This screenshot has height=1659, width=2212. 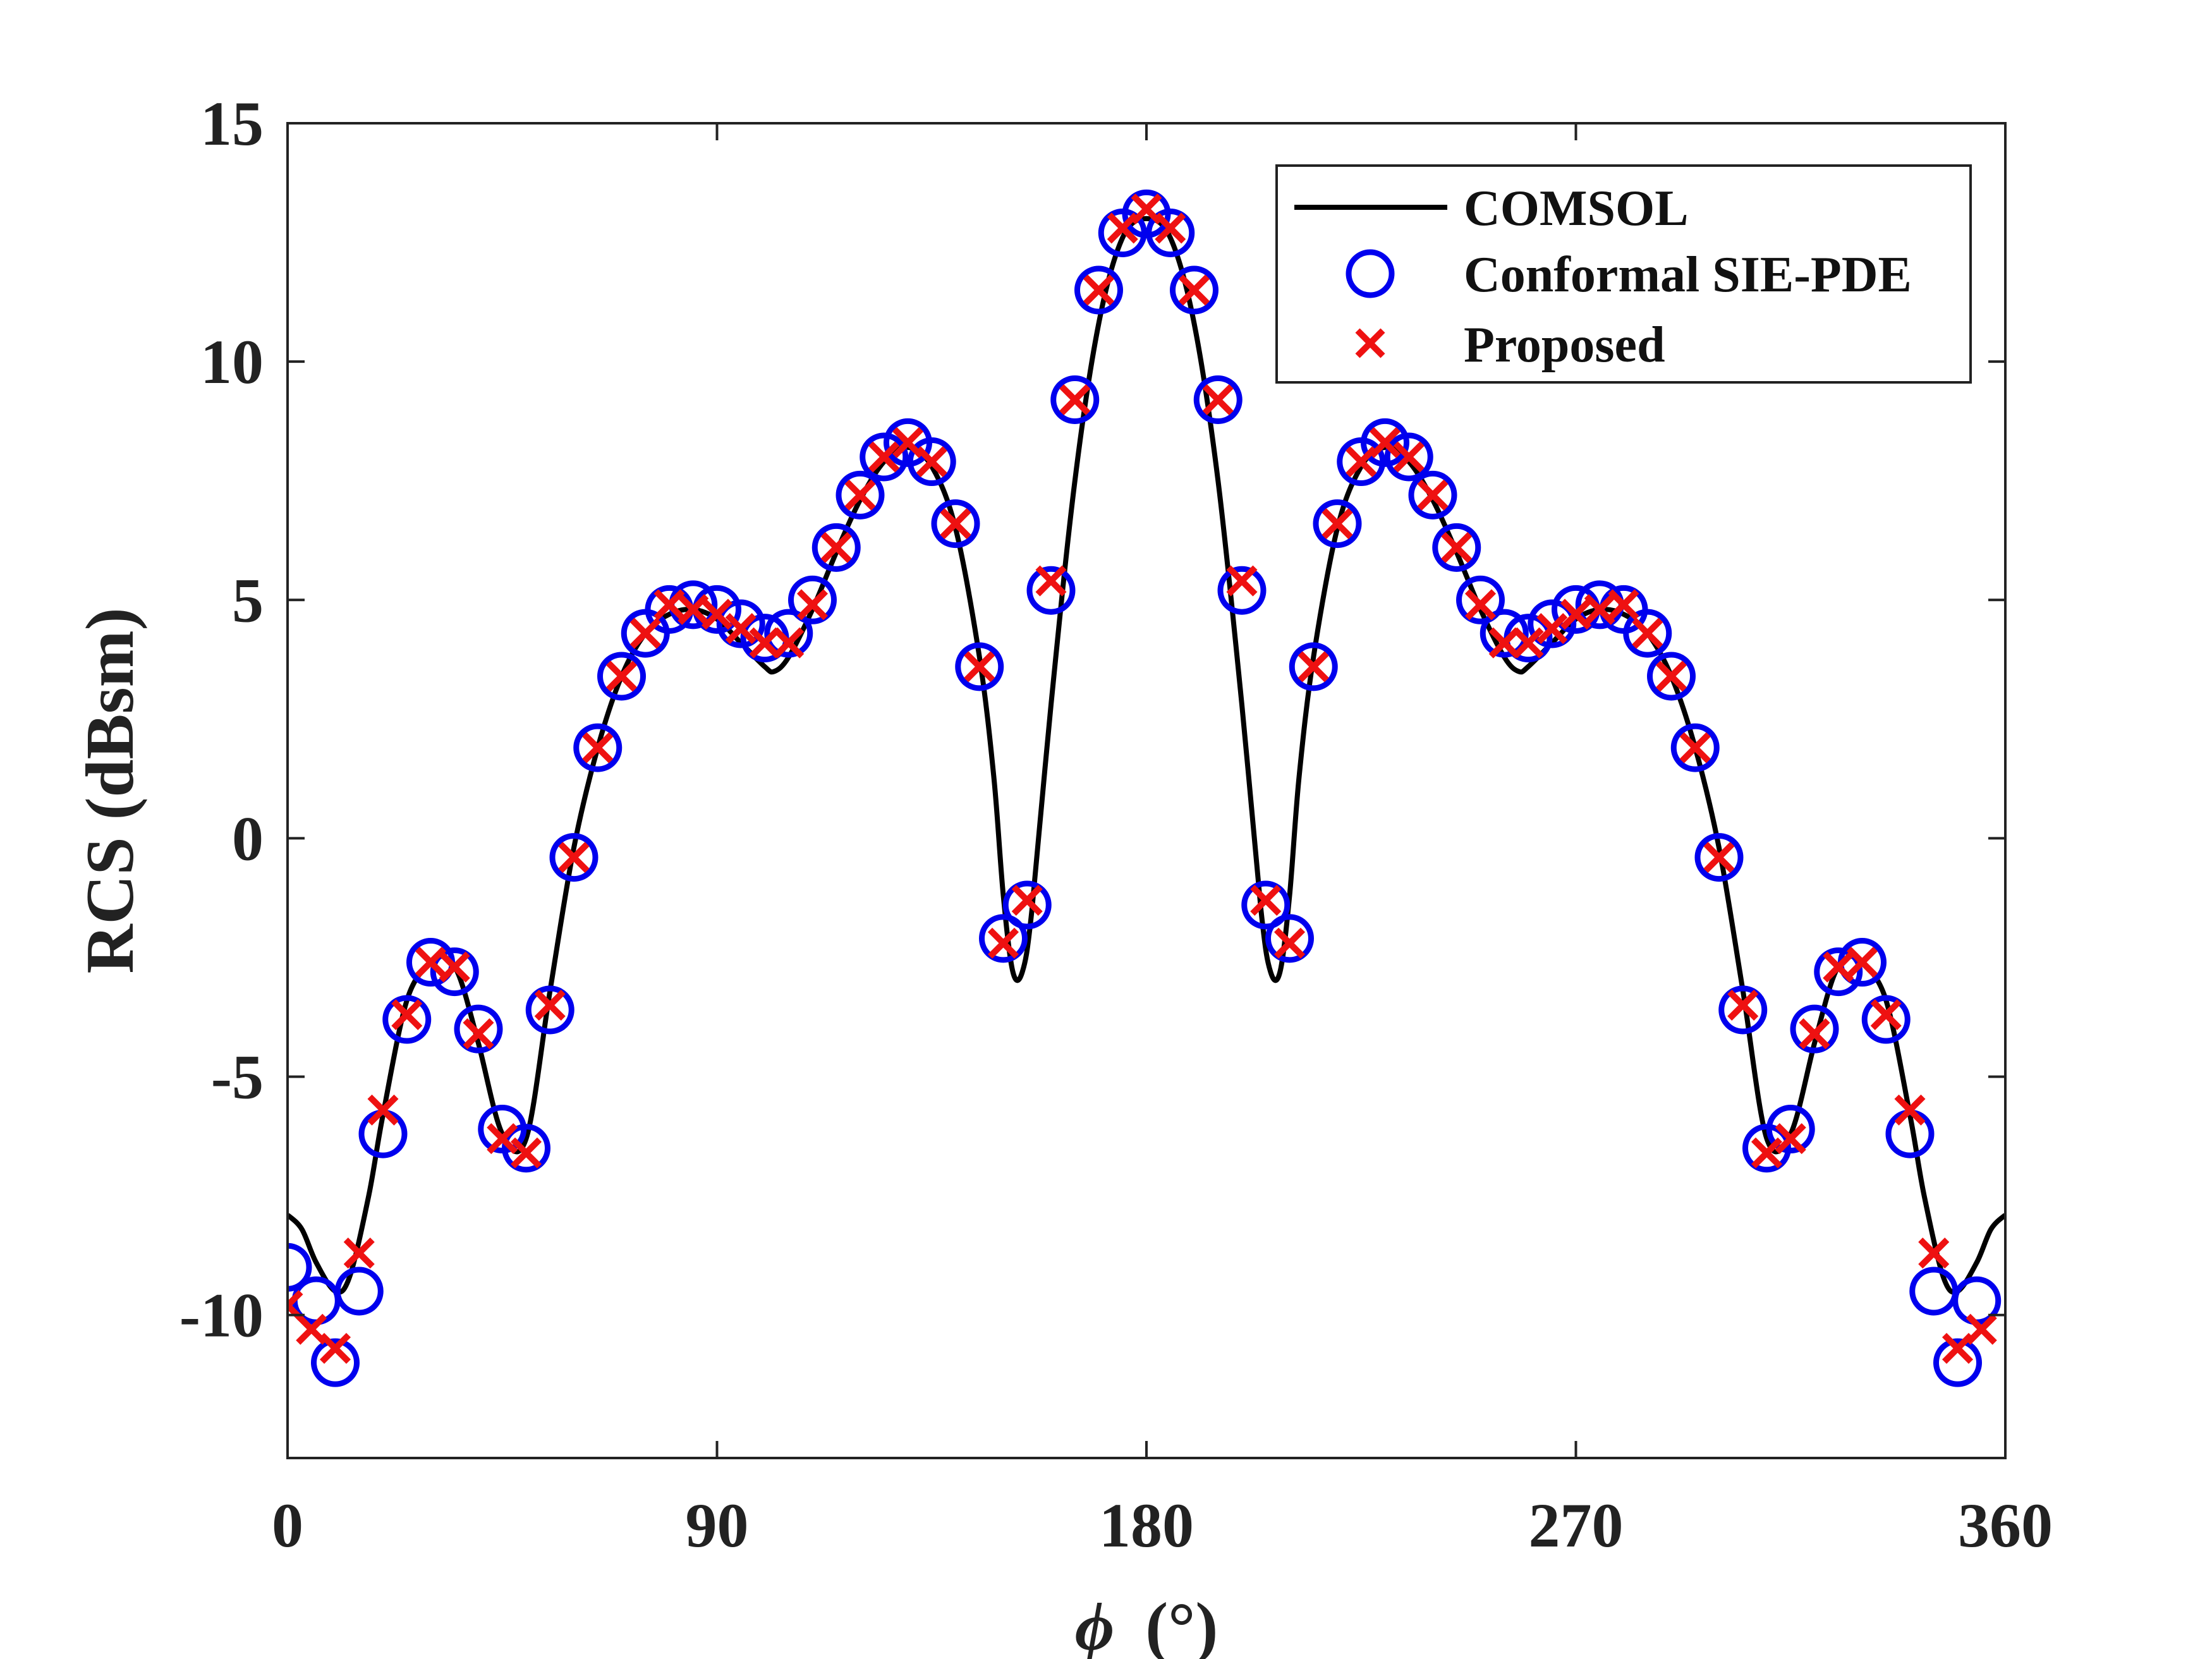 What do you see at coordinates (237, 1077) in the screenshot?
I see `y-tick-label: -5` at bounding box center [237, 1077].